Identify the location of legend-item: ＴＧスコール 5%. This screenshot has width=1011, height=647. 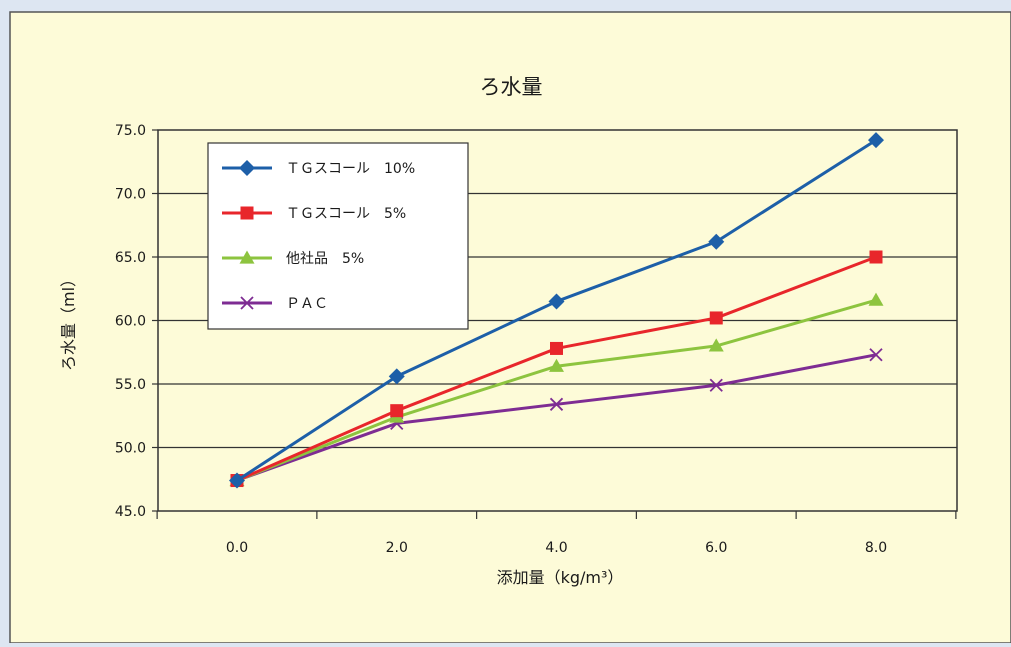
(314, 214).